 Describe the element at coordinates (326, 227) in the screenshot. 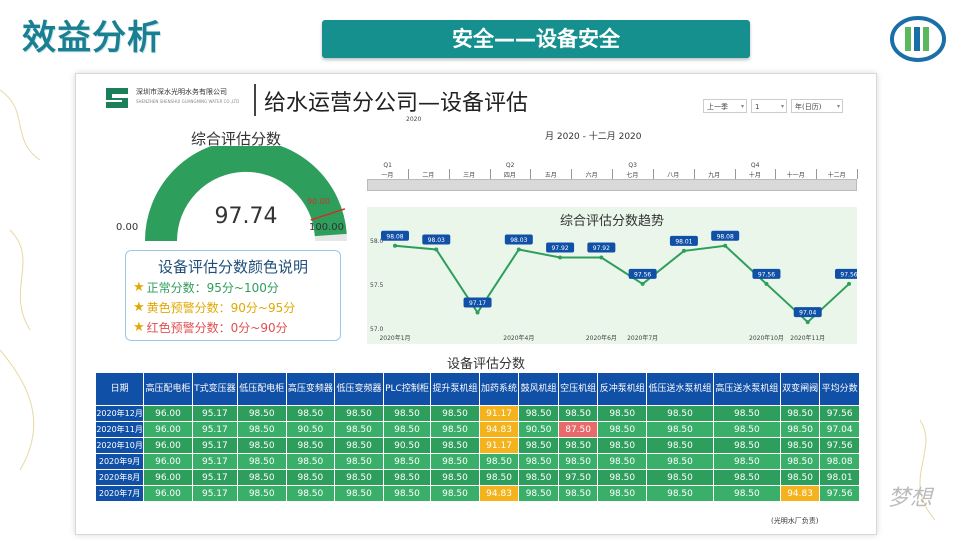

I see `gauge-max-label: 100.00` at that location.